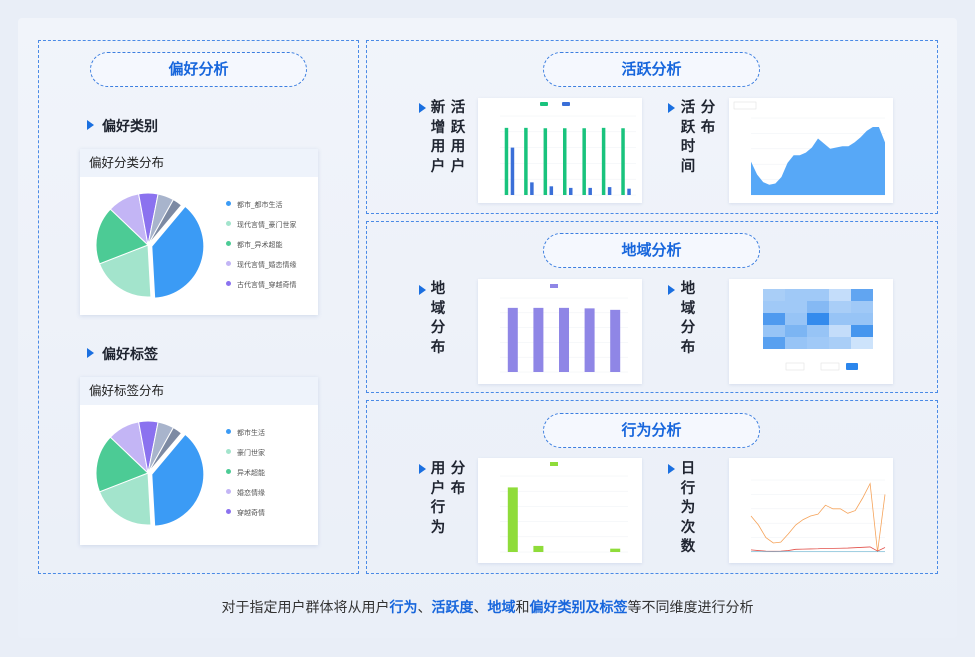 The height and width of the screenshot is (657, 975). Describe the element at coordinates (261, 269) in the screenshot. I see `legend-item: 现代言情_婚恋情缘` at that location.